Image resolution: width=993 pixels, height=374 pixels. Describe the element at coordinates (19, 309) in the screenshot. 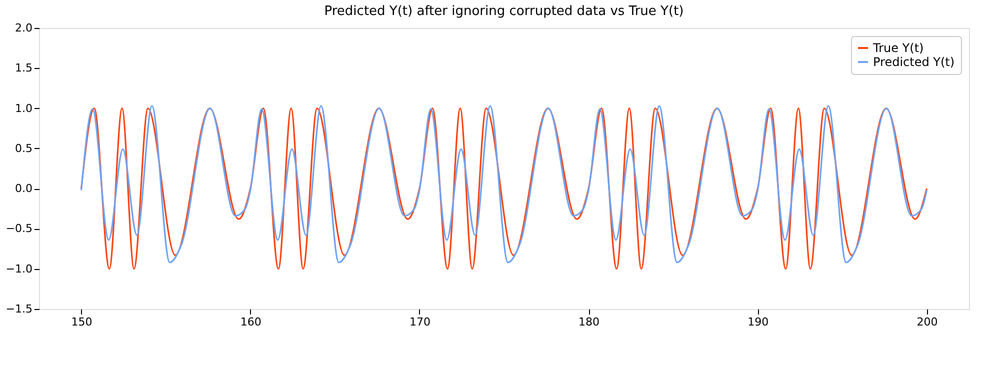

I see `y-tick-label: −1.5` at that location.